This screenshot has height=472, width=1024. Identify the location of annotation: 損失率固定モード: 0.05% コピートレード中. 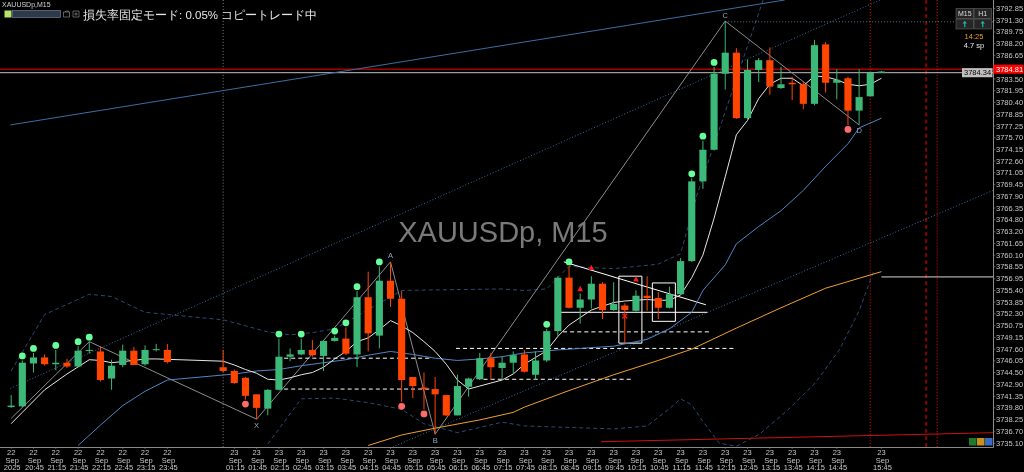
(200, 14).